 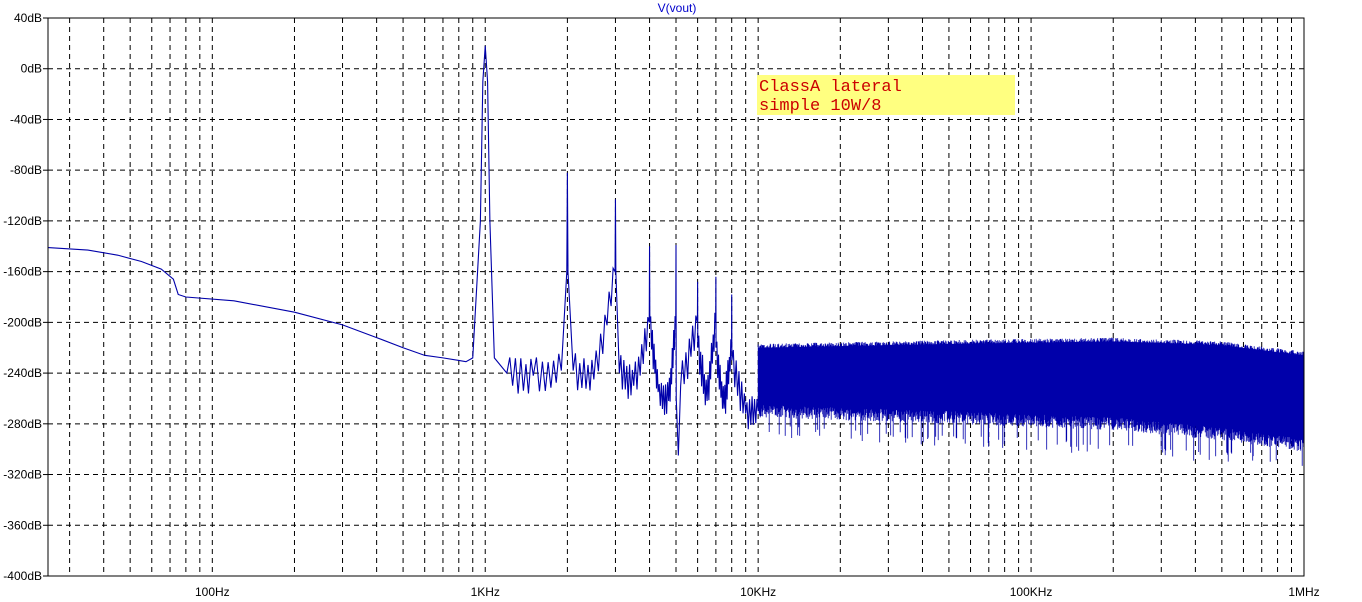 What do you see at coordinates (26, 119) in the screenshot?
I see `y-tick-label: -40dB` at bounding box center [26, 119].